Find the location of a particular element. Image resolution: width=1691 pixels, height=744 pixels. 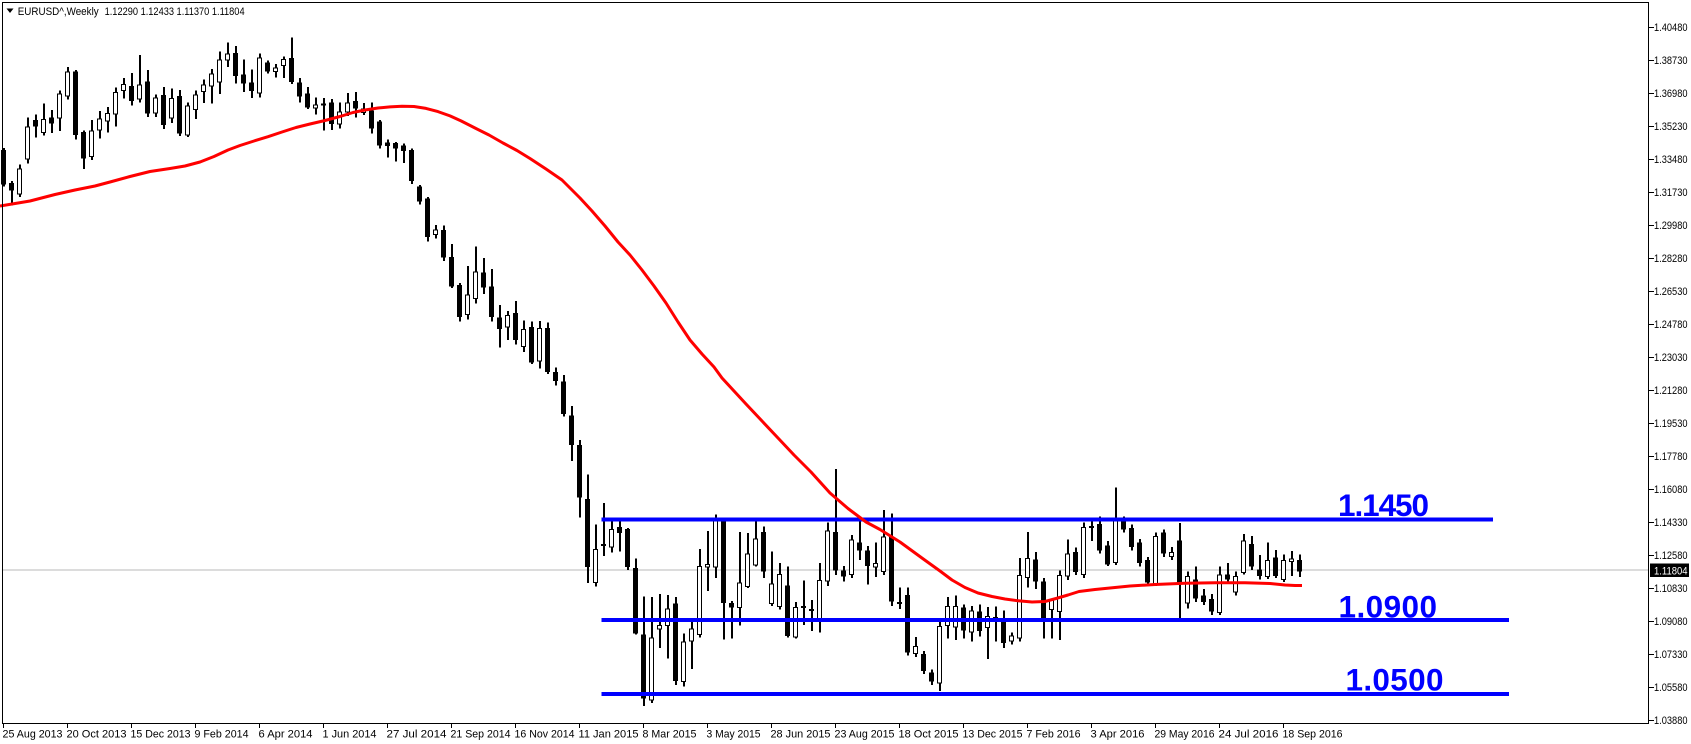

svg-text: 1.28280 is located at coordinates (1671, 259).